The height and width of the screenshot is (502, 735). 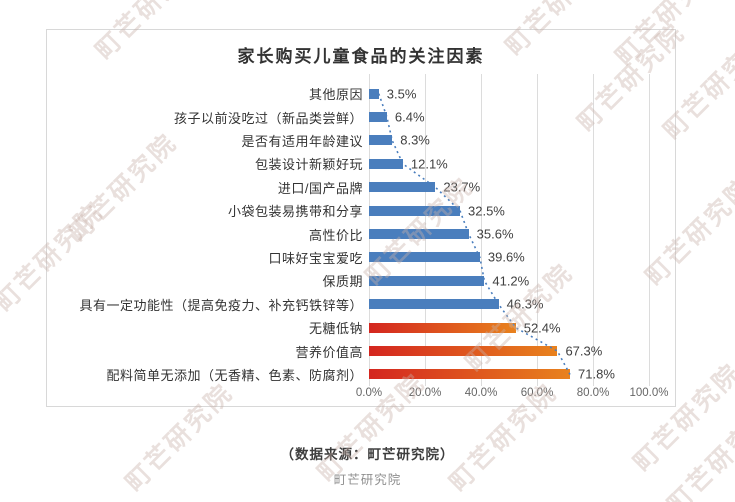 I want to click on chart-title: 家长购买儿童食品的关注因素, so click(x=361, y=56).